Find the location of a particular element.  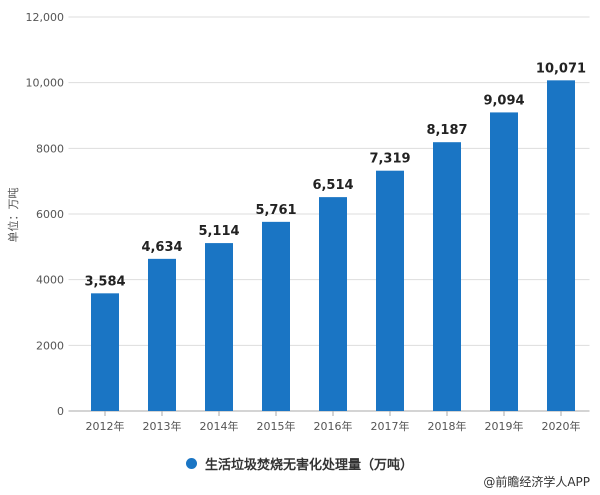

legend-marker is located at coordinates (191, 463).